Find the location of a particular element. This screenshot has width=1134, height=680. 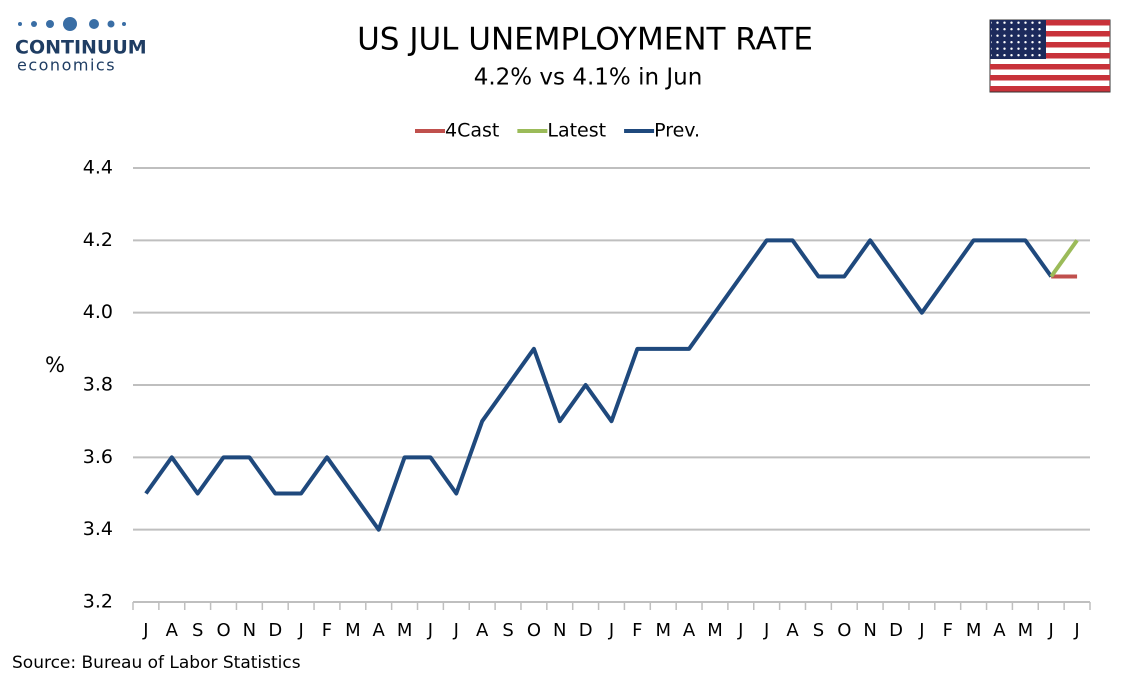

y-tick-label: 4.2 is located at coordinates (98, 240).